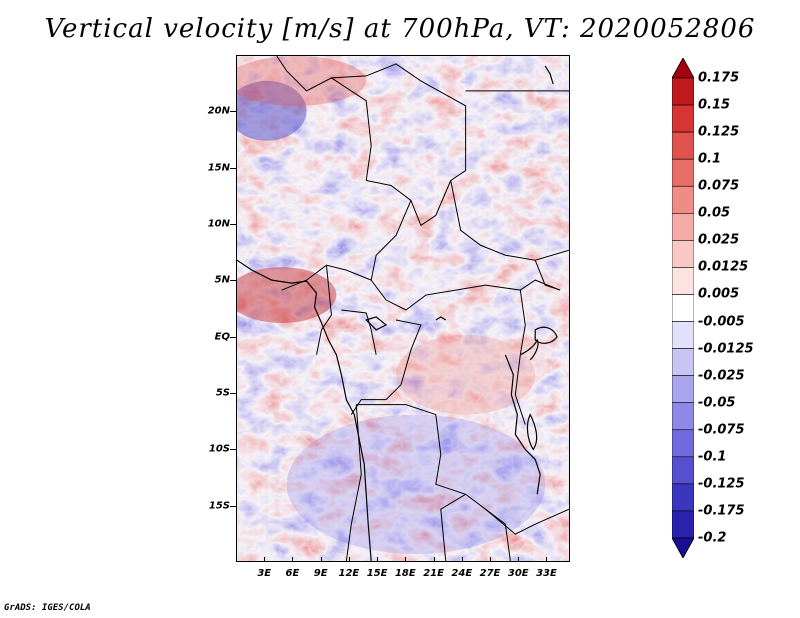  What do you see at coordinates (292, 573) in the screenshot?
I see `lon-label: 6E` at bounding box center [292, 573].